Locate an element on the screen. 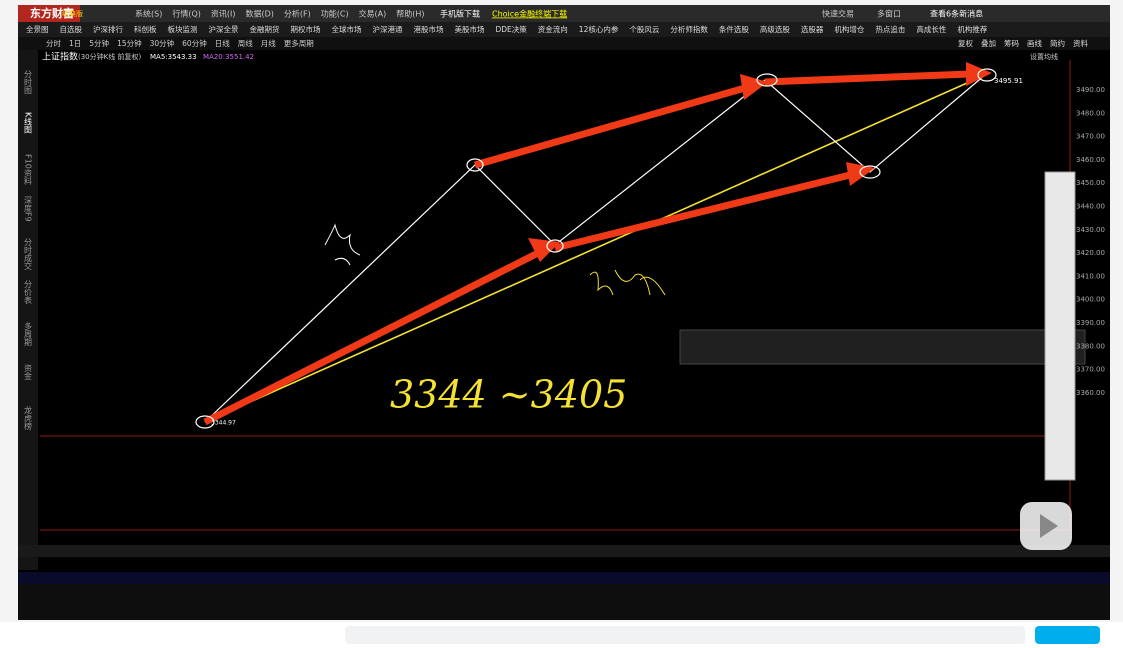  high-label: 3495.91 is located at coordinates (1008, 81).